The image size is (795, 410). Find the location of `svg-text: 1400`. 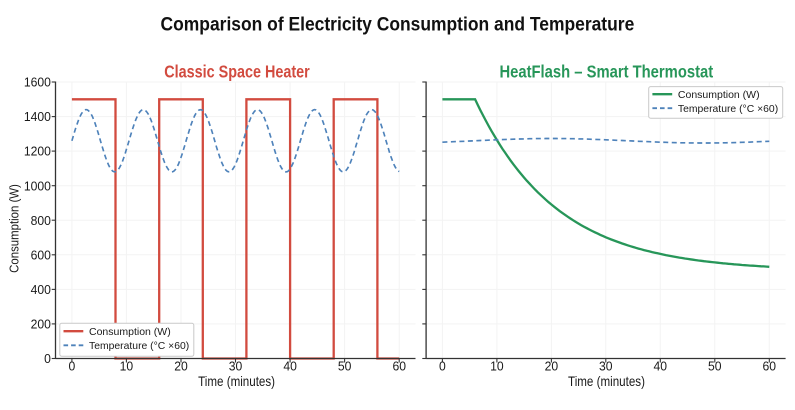

svg-text: 1400 is located at coordinates (37, 117).